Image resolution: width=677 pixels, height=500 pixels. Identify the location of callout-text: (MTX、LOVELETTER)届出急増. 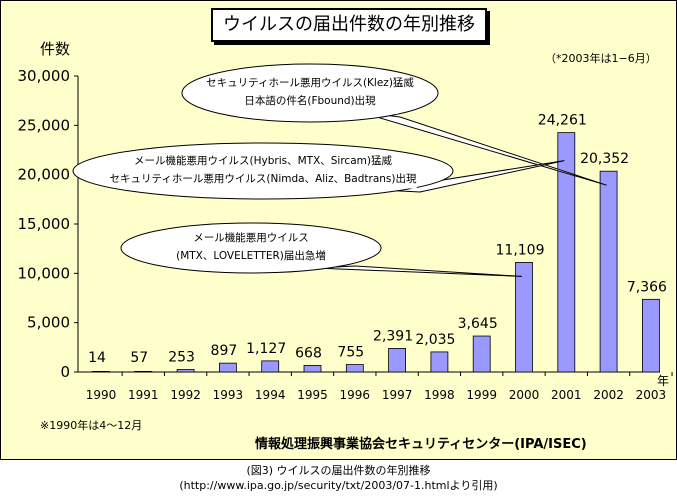
(251, 255).